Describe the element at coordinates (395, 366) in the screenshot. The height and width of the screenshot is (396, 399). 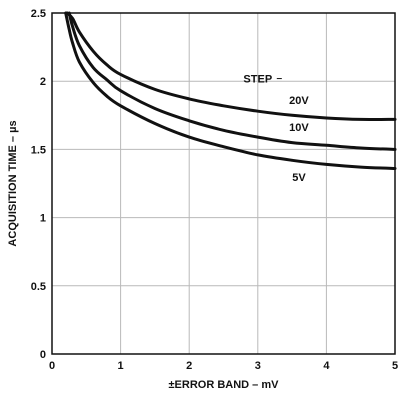
I see `x-tick-label: 5` at that location.